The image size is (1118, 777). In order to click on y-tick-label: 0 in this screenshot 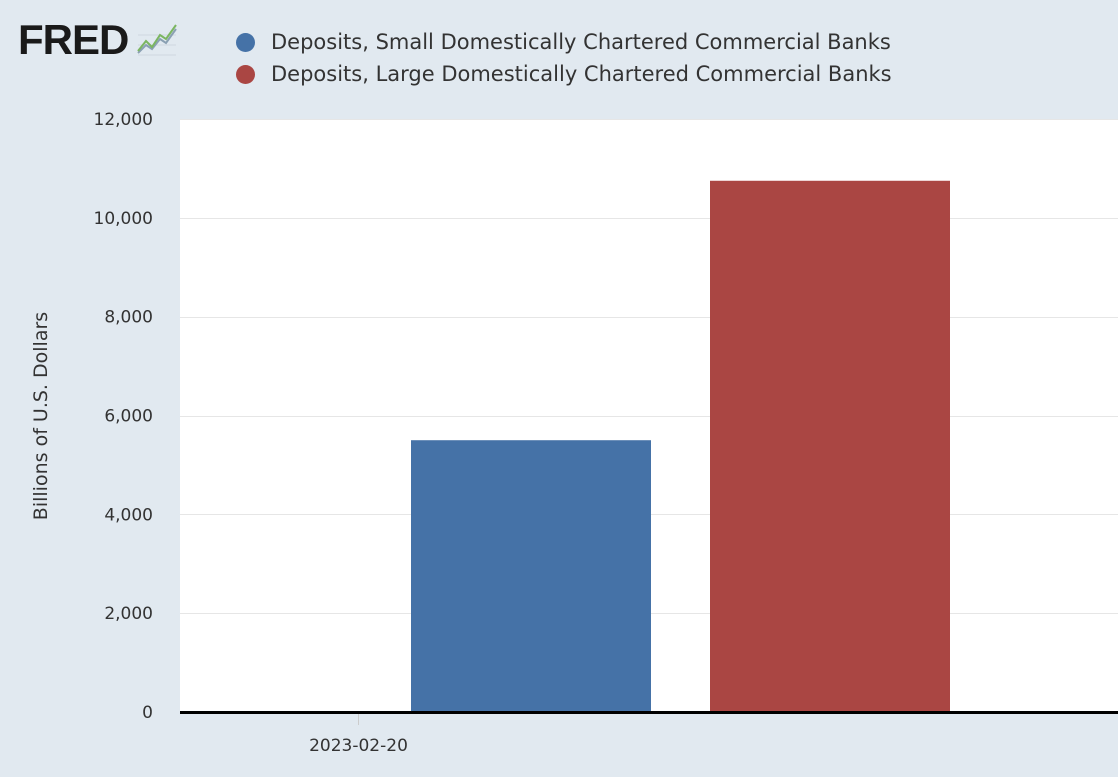, I will do `click(147, 713)`.